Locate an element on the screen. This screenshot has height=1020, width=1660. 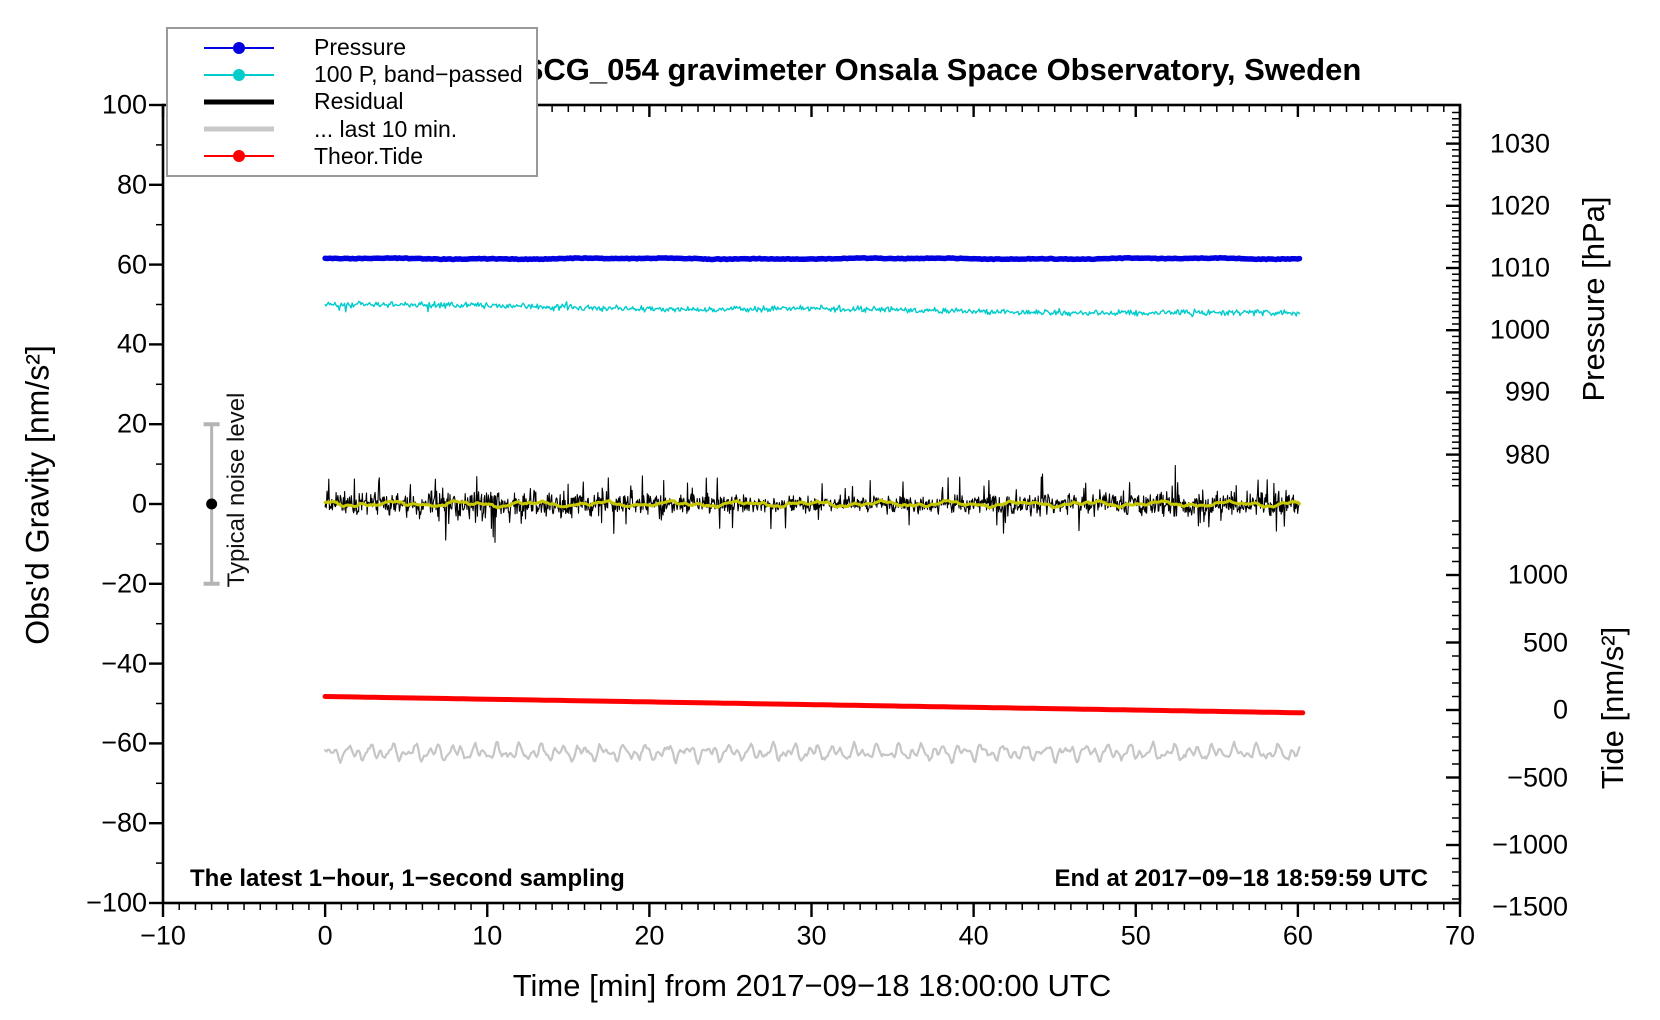
series-bandpassed is located at coordinates (812, 309).